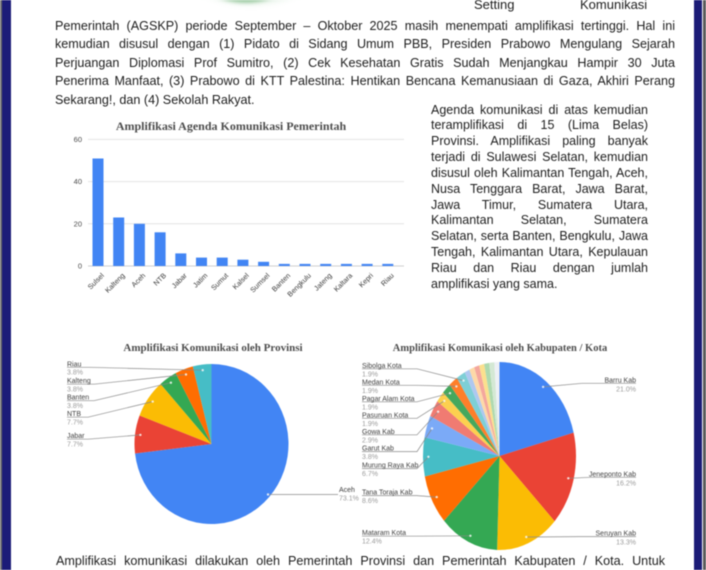  Describe the element at coordinates (80, 266) in the screenshot. I see `svg-text: 0` at that location.